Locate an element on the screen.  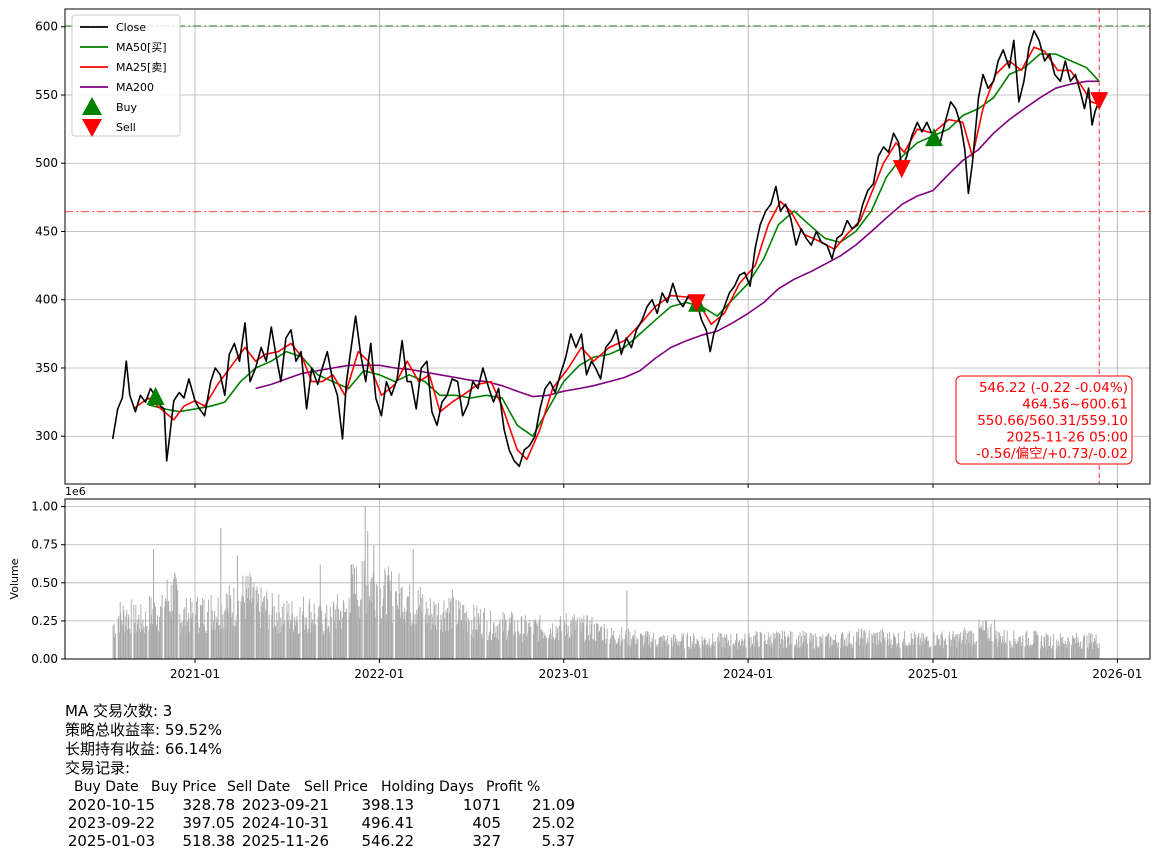
volume-peak-bar is located at coordinates (995, 639).